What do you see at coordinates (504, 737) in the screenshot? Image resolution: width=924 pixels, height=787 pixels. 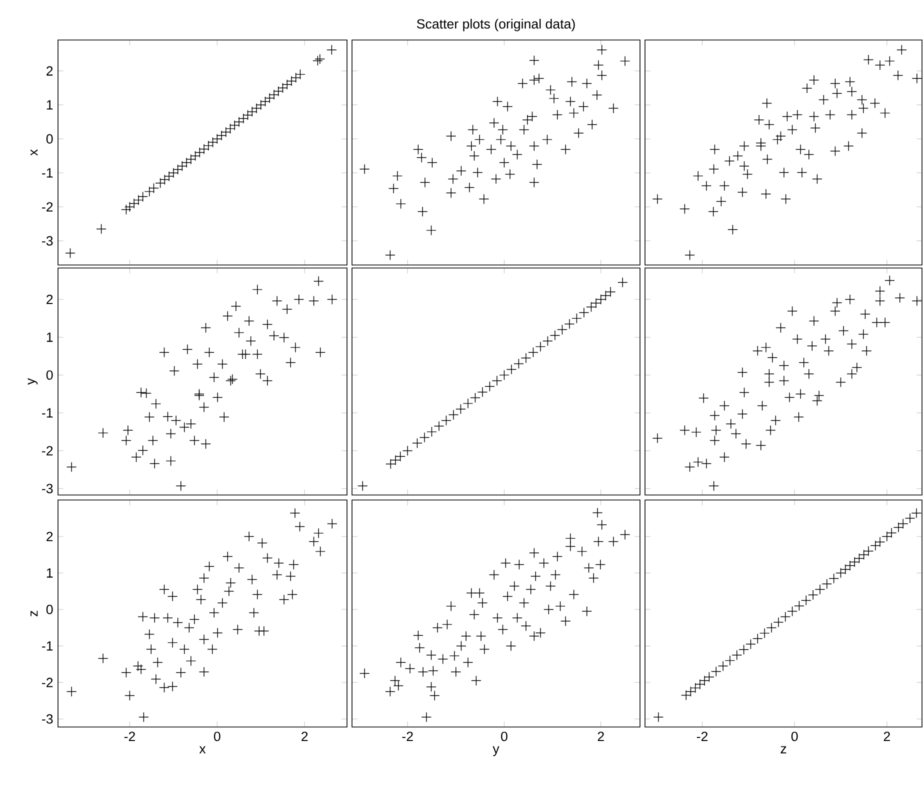 I see `x-tick-label: 0` at bounding box center [504, 737].